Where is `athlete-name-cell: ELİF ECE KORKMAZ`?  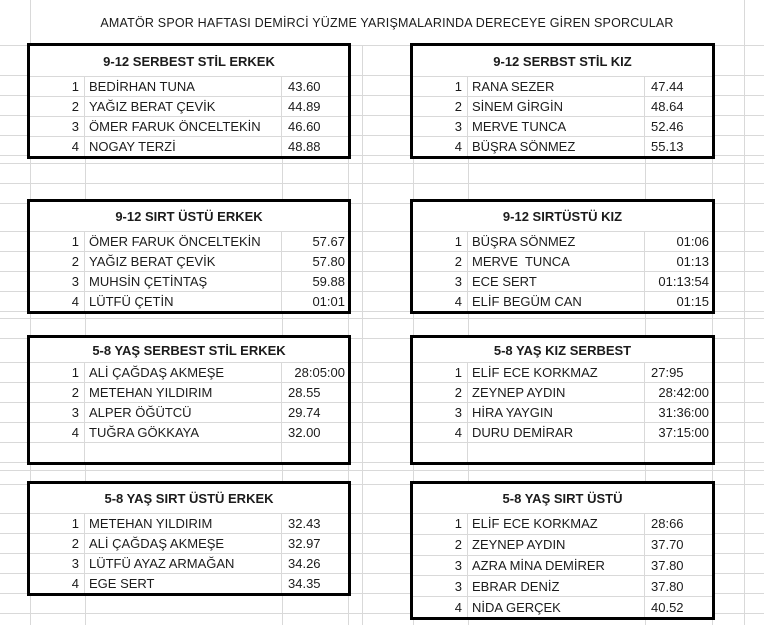
athlete-name-cell: ELİF ECE KORKMAZ is located at coordinates (556, 372).